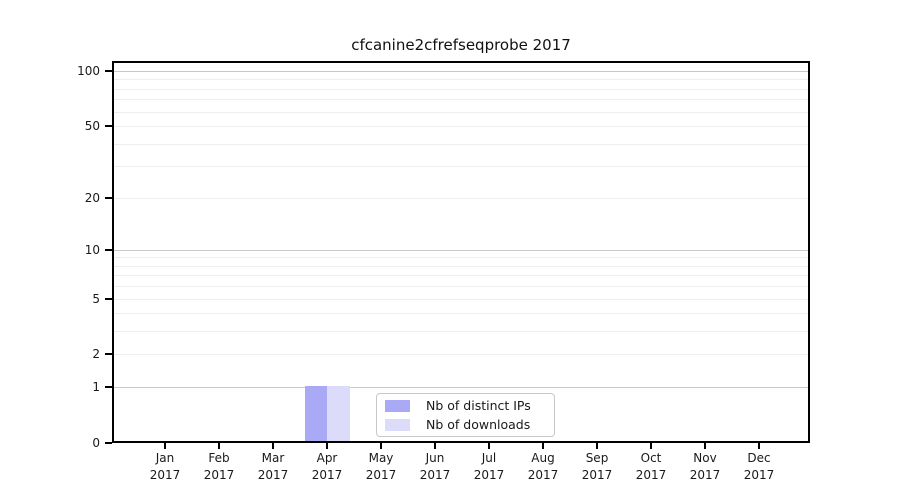 Image resolution: width=900 pixels, height=500 pixels. What do you see at coordinates (338, 414) in the screenshot?
I see `bar-downloads` at bounding box center [338, 414].